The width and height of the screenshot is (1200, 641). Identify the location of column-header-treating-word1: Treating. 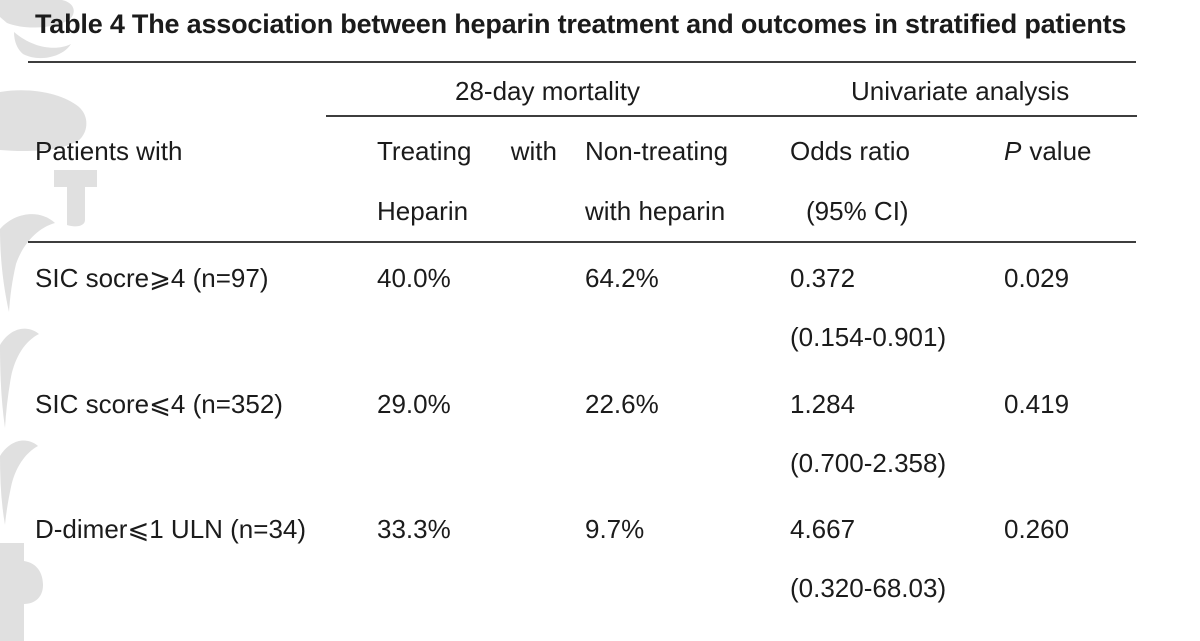
(424, 151).